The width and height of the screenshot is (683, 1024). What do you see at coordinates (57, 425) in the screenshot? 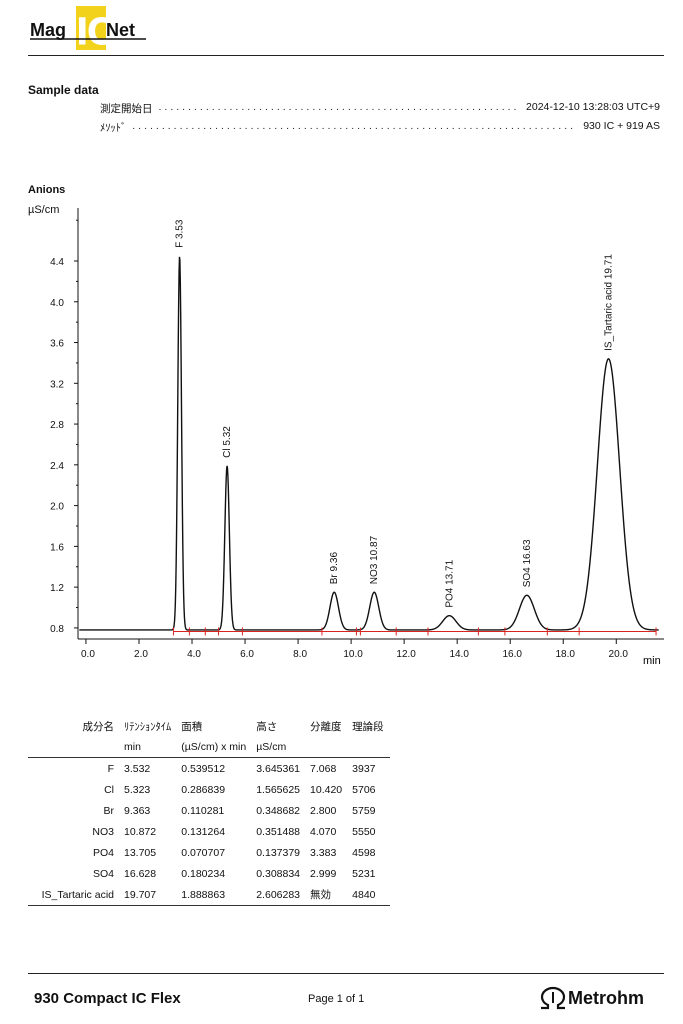
I see `y-tick-label: 2.8` at bounding box center [57, 425].